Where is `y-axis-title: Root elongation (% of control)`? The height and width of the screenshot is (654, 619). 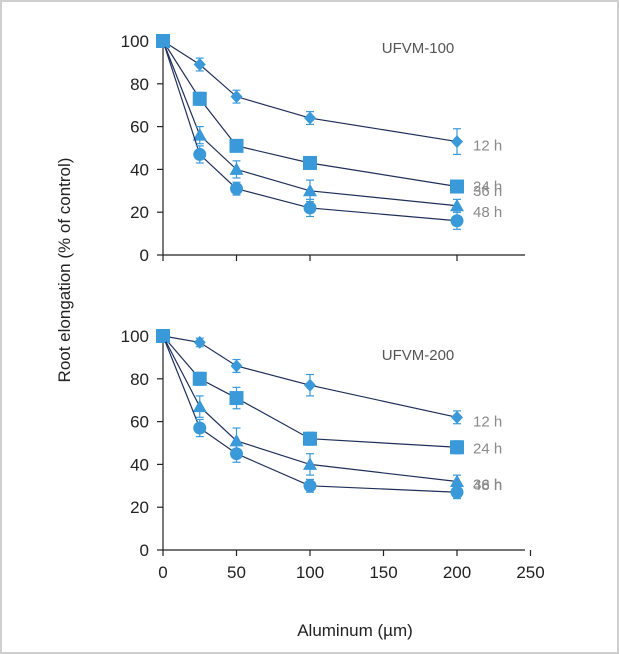 y-axis-title: Root elongation (% of control) is located at coordinates (64, 270).